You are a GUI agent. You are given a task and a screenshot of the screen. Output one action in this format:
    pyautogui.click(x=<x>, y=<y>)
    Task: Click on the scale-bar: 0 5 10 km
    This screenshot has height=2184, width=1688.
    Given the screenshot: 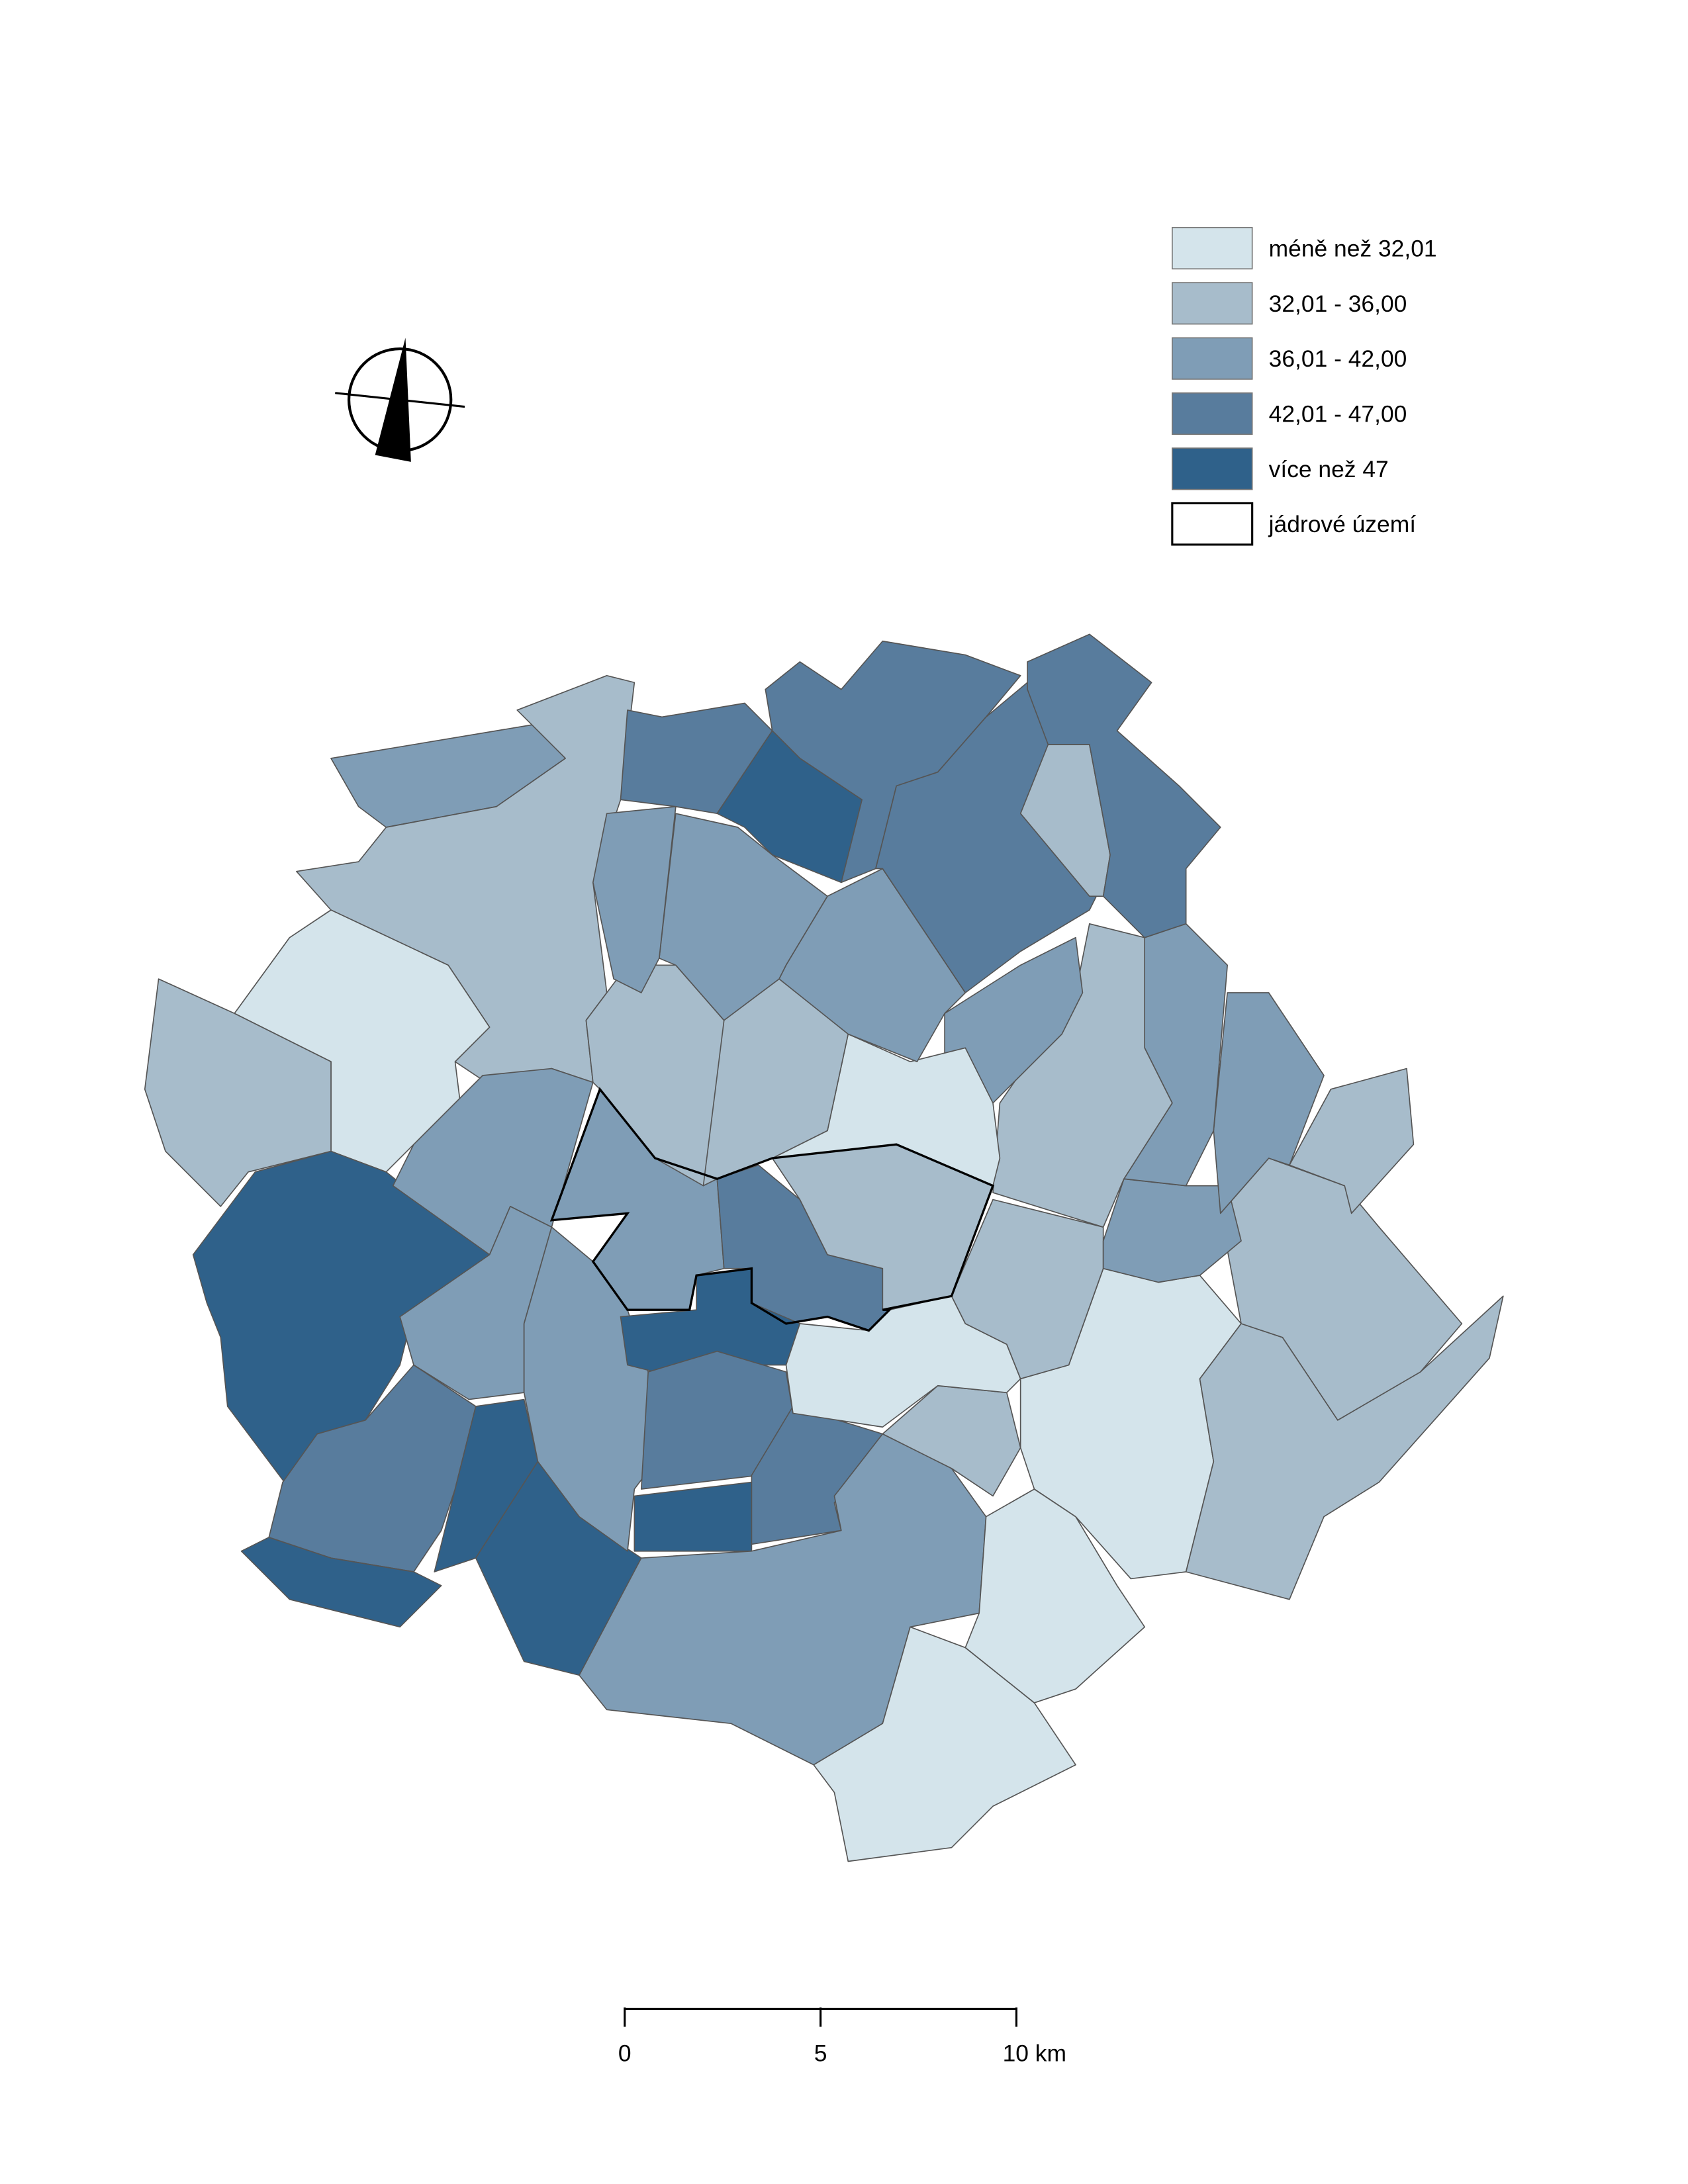 What is the action you would take?
    pyautogui.click(x=842, y=2037)
    